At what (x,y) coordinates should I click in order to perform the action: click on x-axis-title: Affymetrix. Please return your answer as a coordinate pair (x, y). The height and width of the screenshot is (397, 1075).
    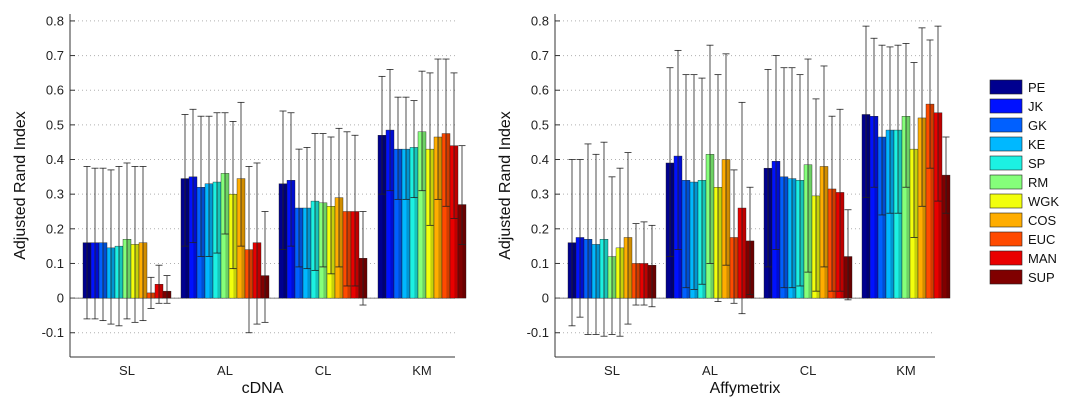
    Looking at the image, I should click on (745, 388).